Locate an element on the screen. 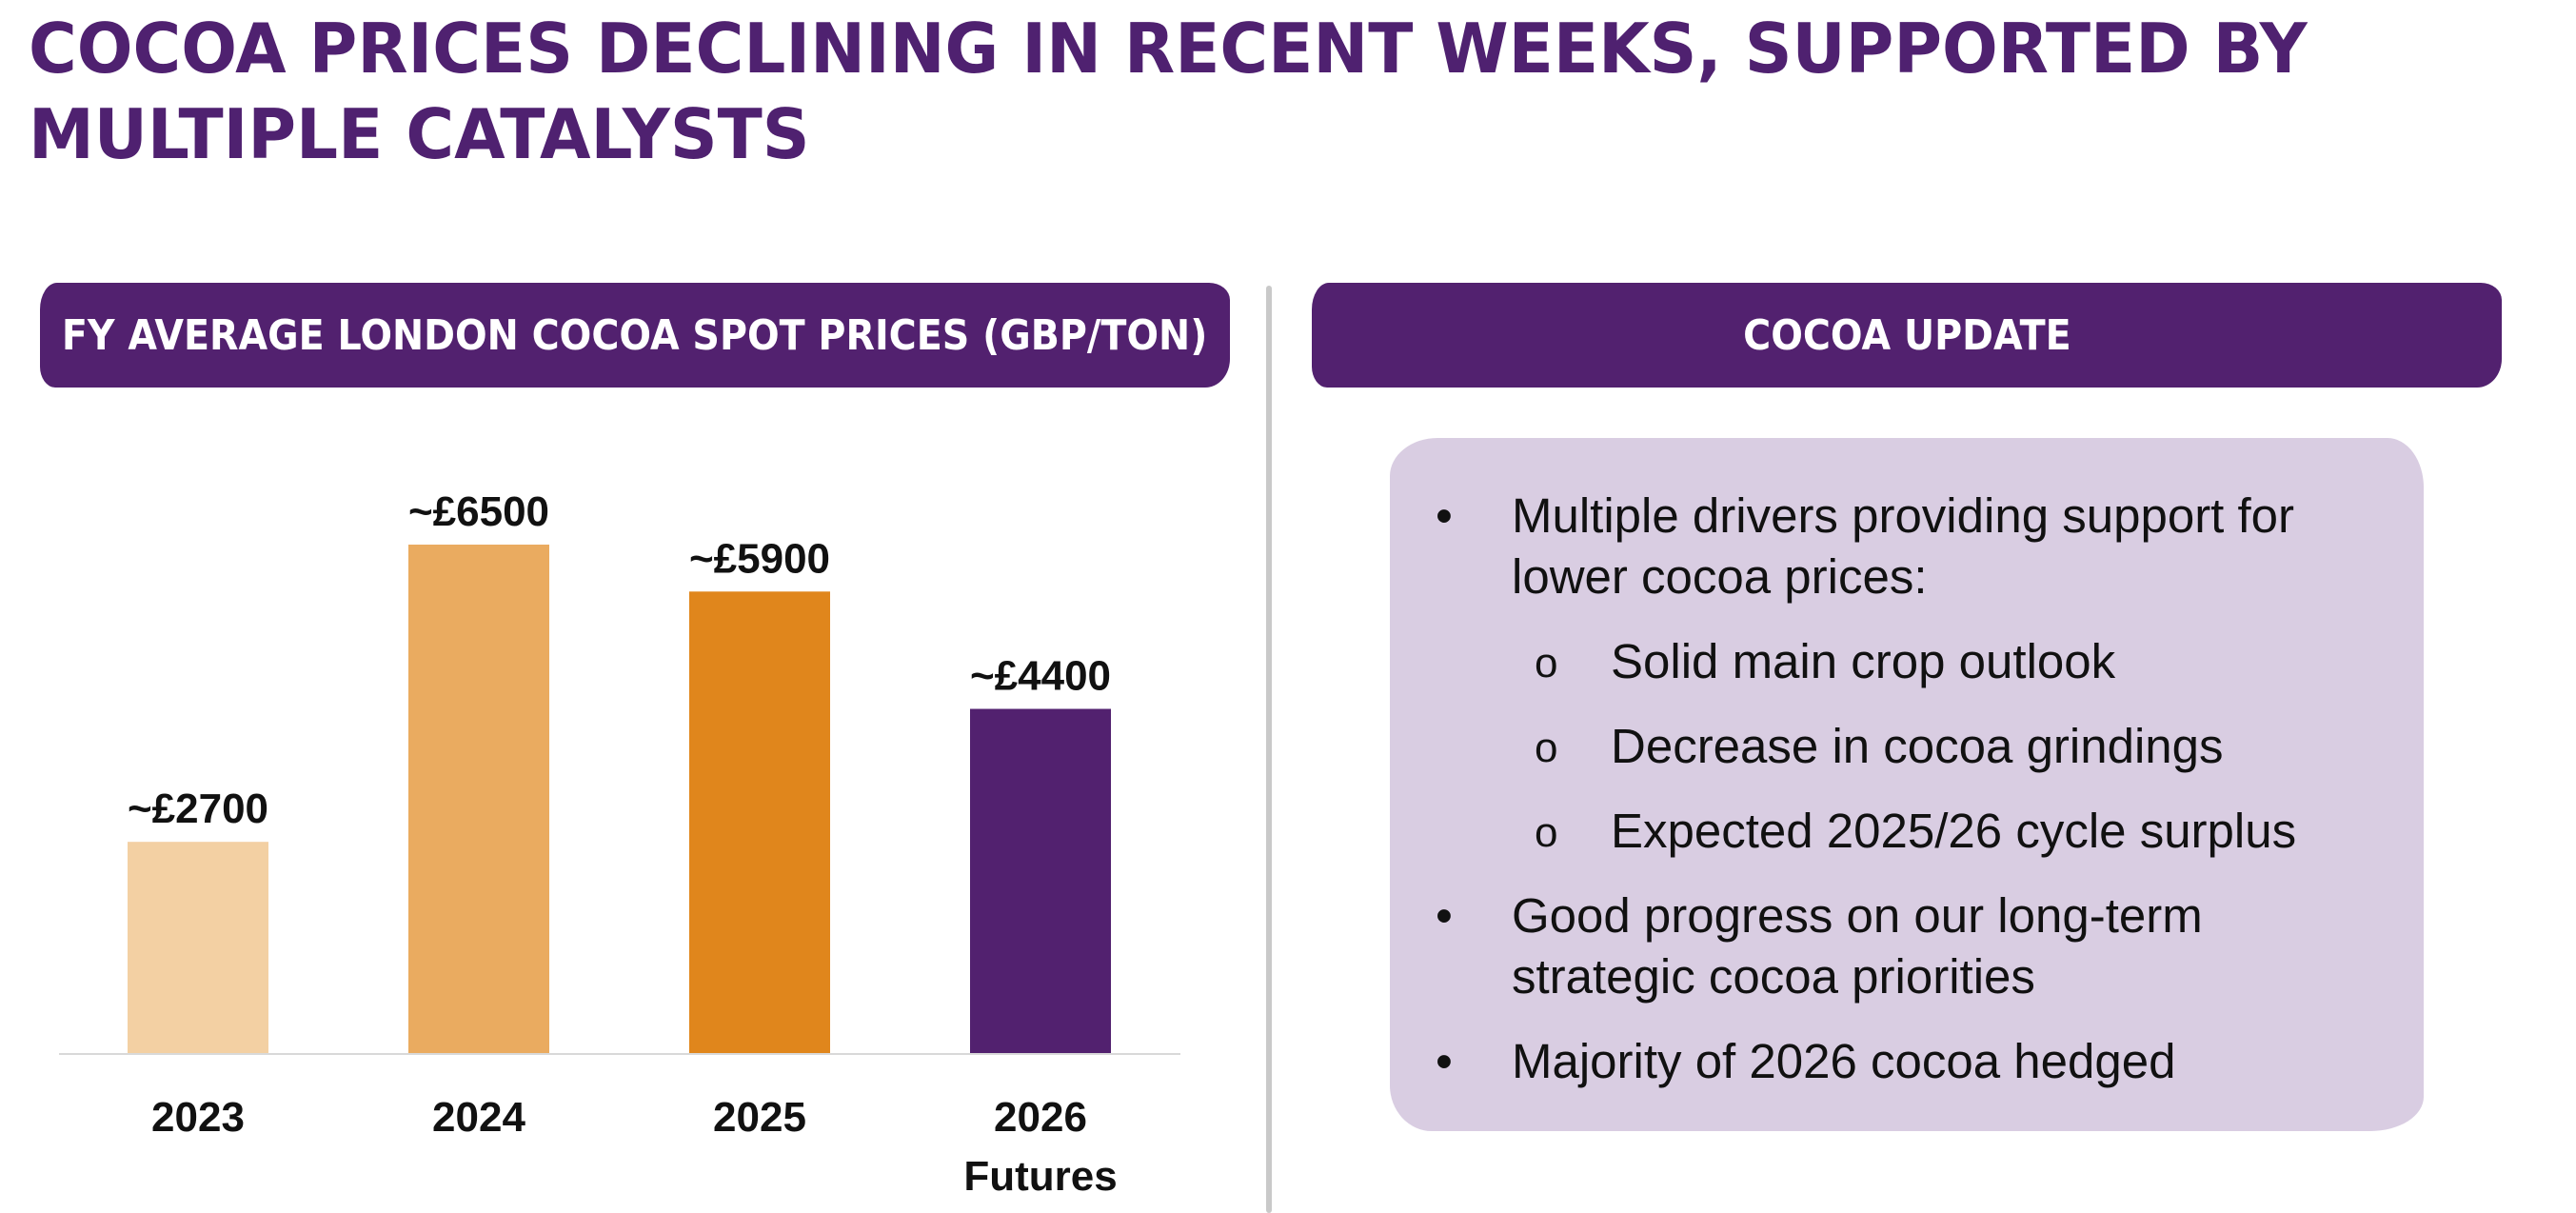 The image size is (2576, 1213). data-label: ~£5900 is located at coordinates (759, 559).